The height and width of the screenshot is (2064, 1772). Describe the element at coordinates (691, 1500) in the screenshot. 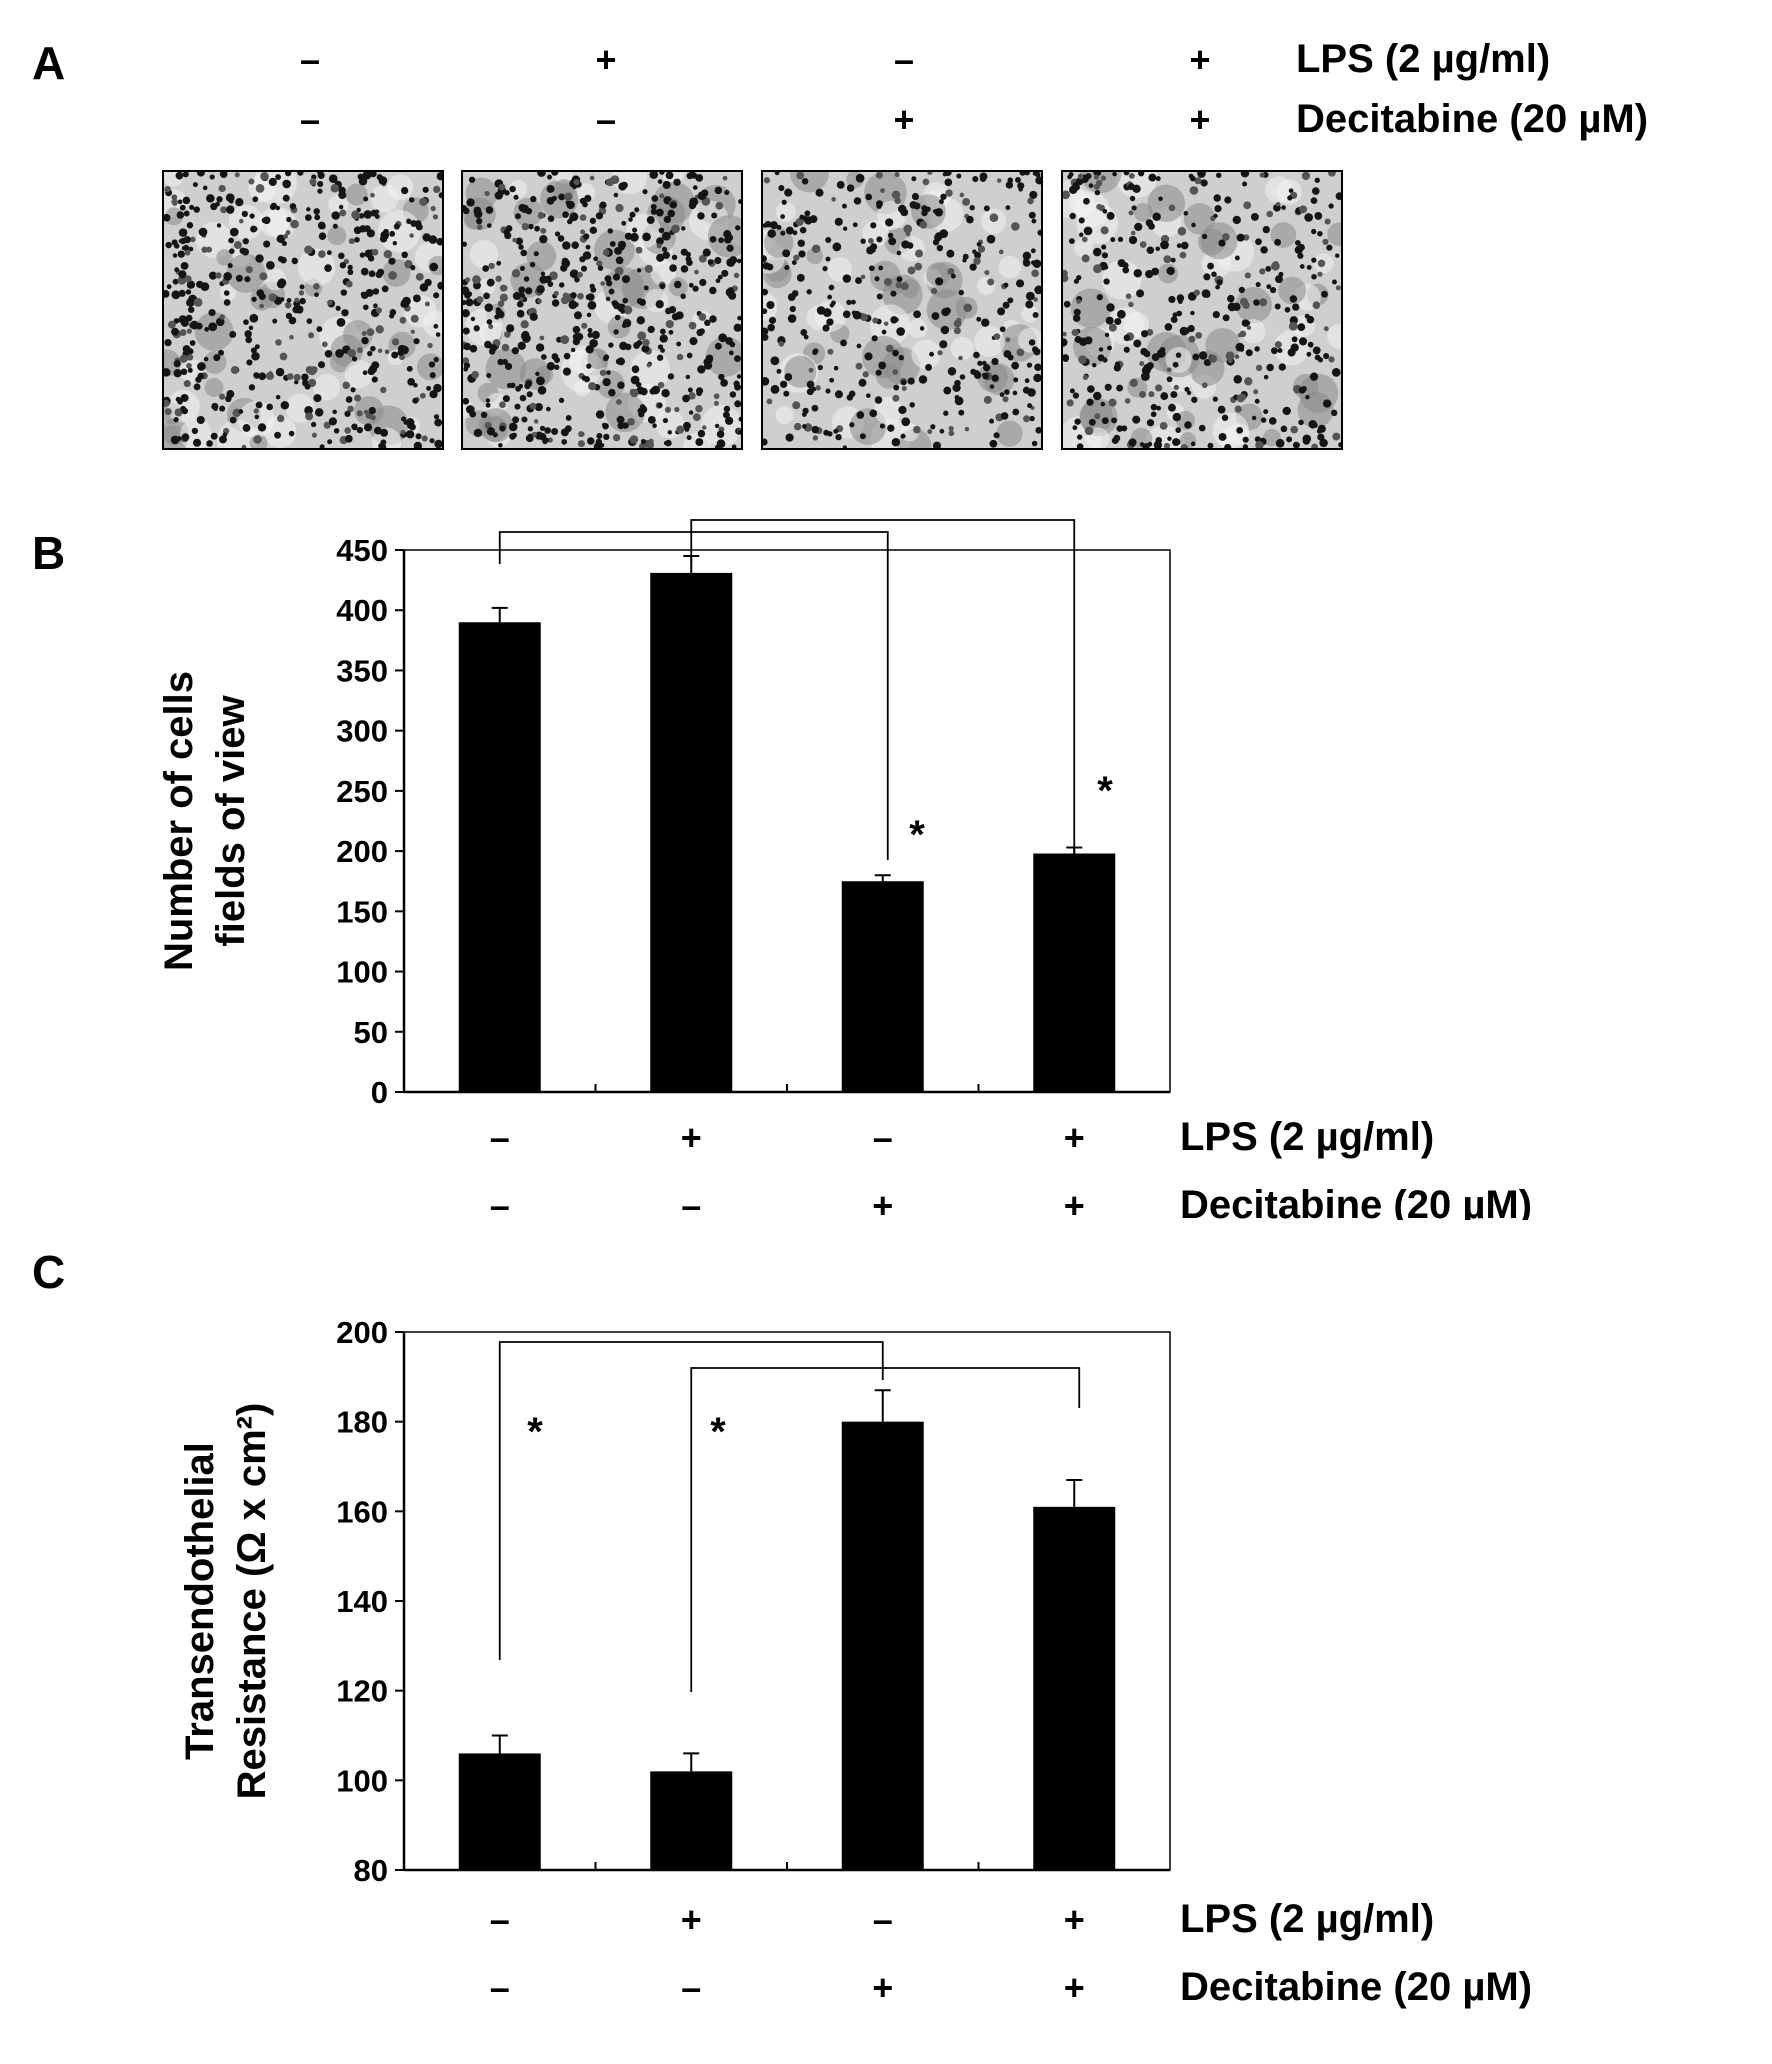

I see `significance-bracket` at that location.